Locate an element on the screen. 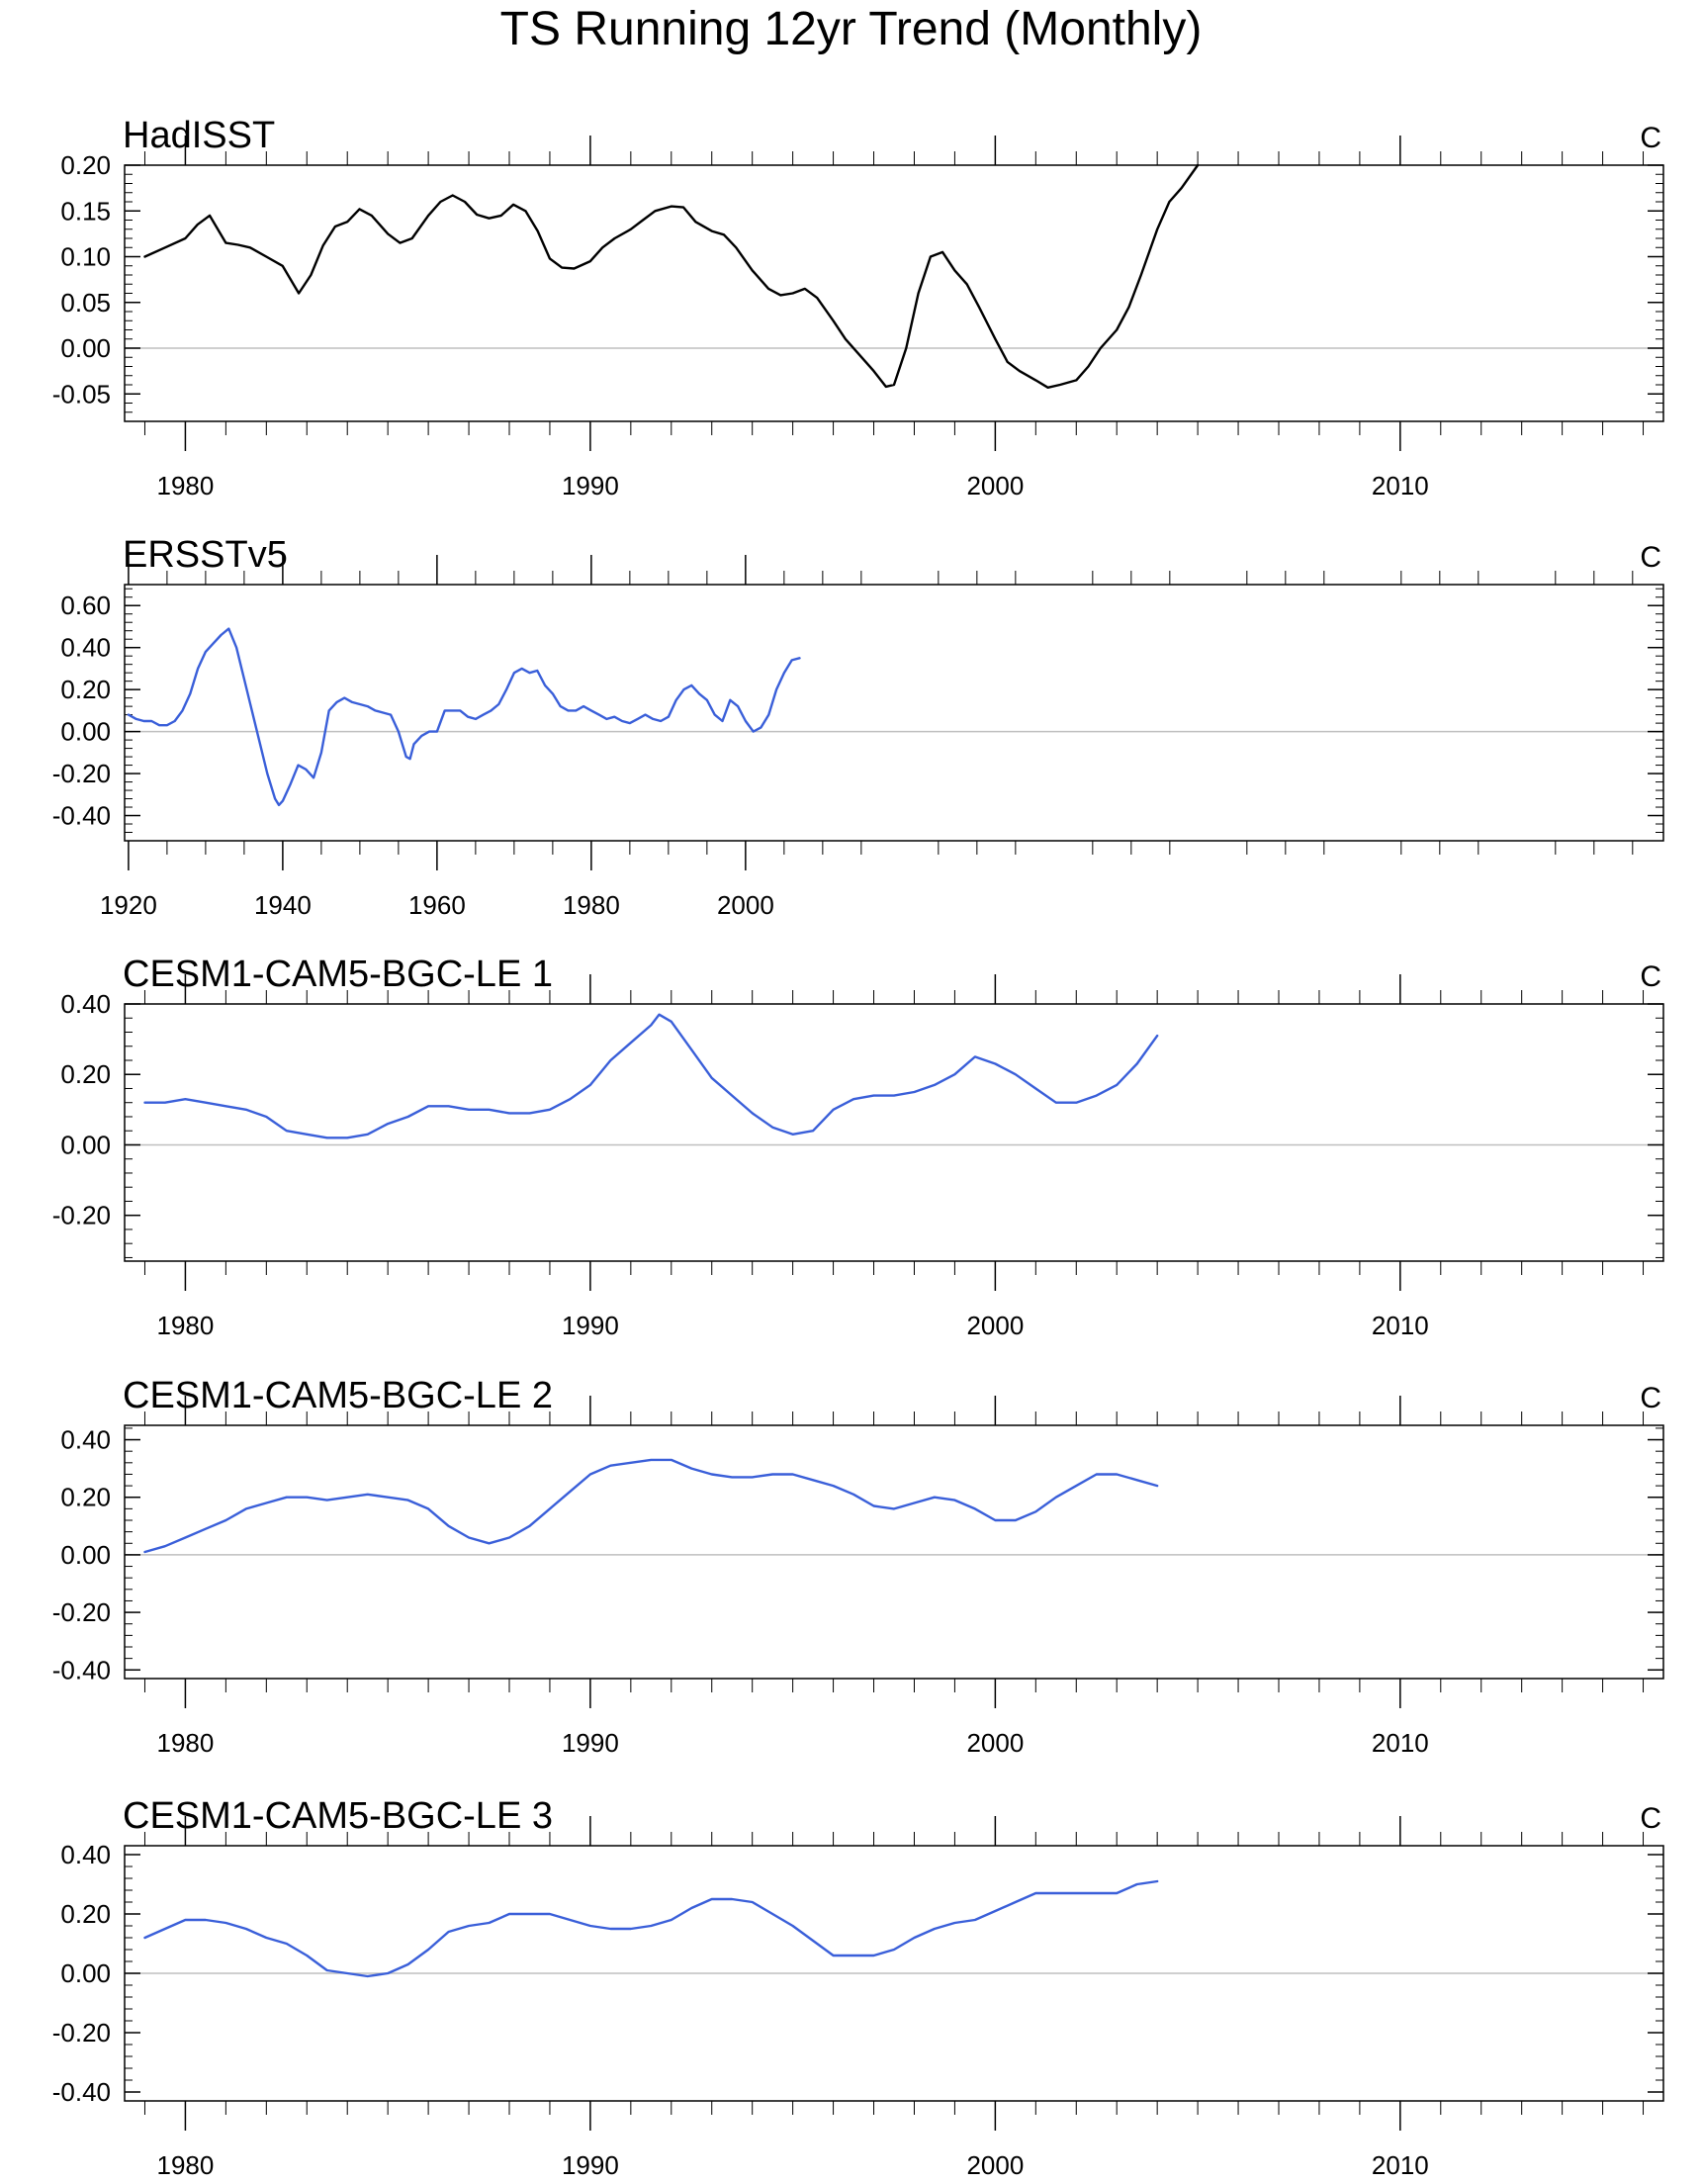 Image resolution: width=1702 pixels, height=2184 pixels. y-tick-label: 0.15 is located at coordinates (85, 211).